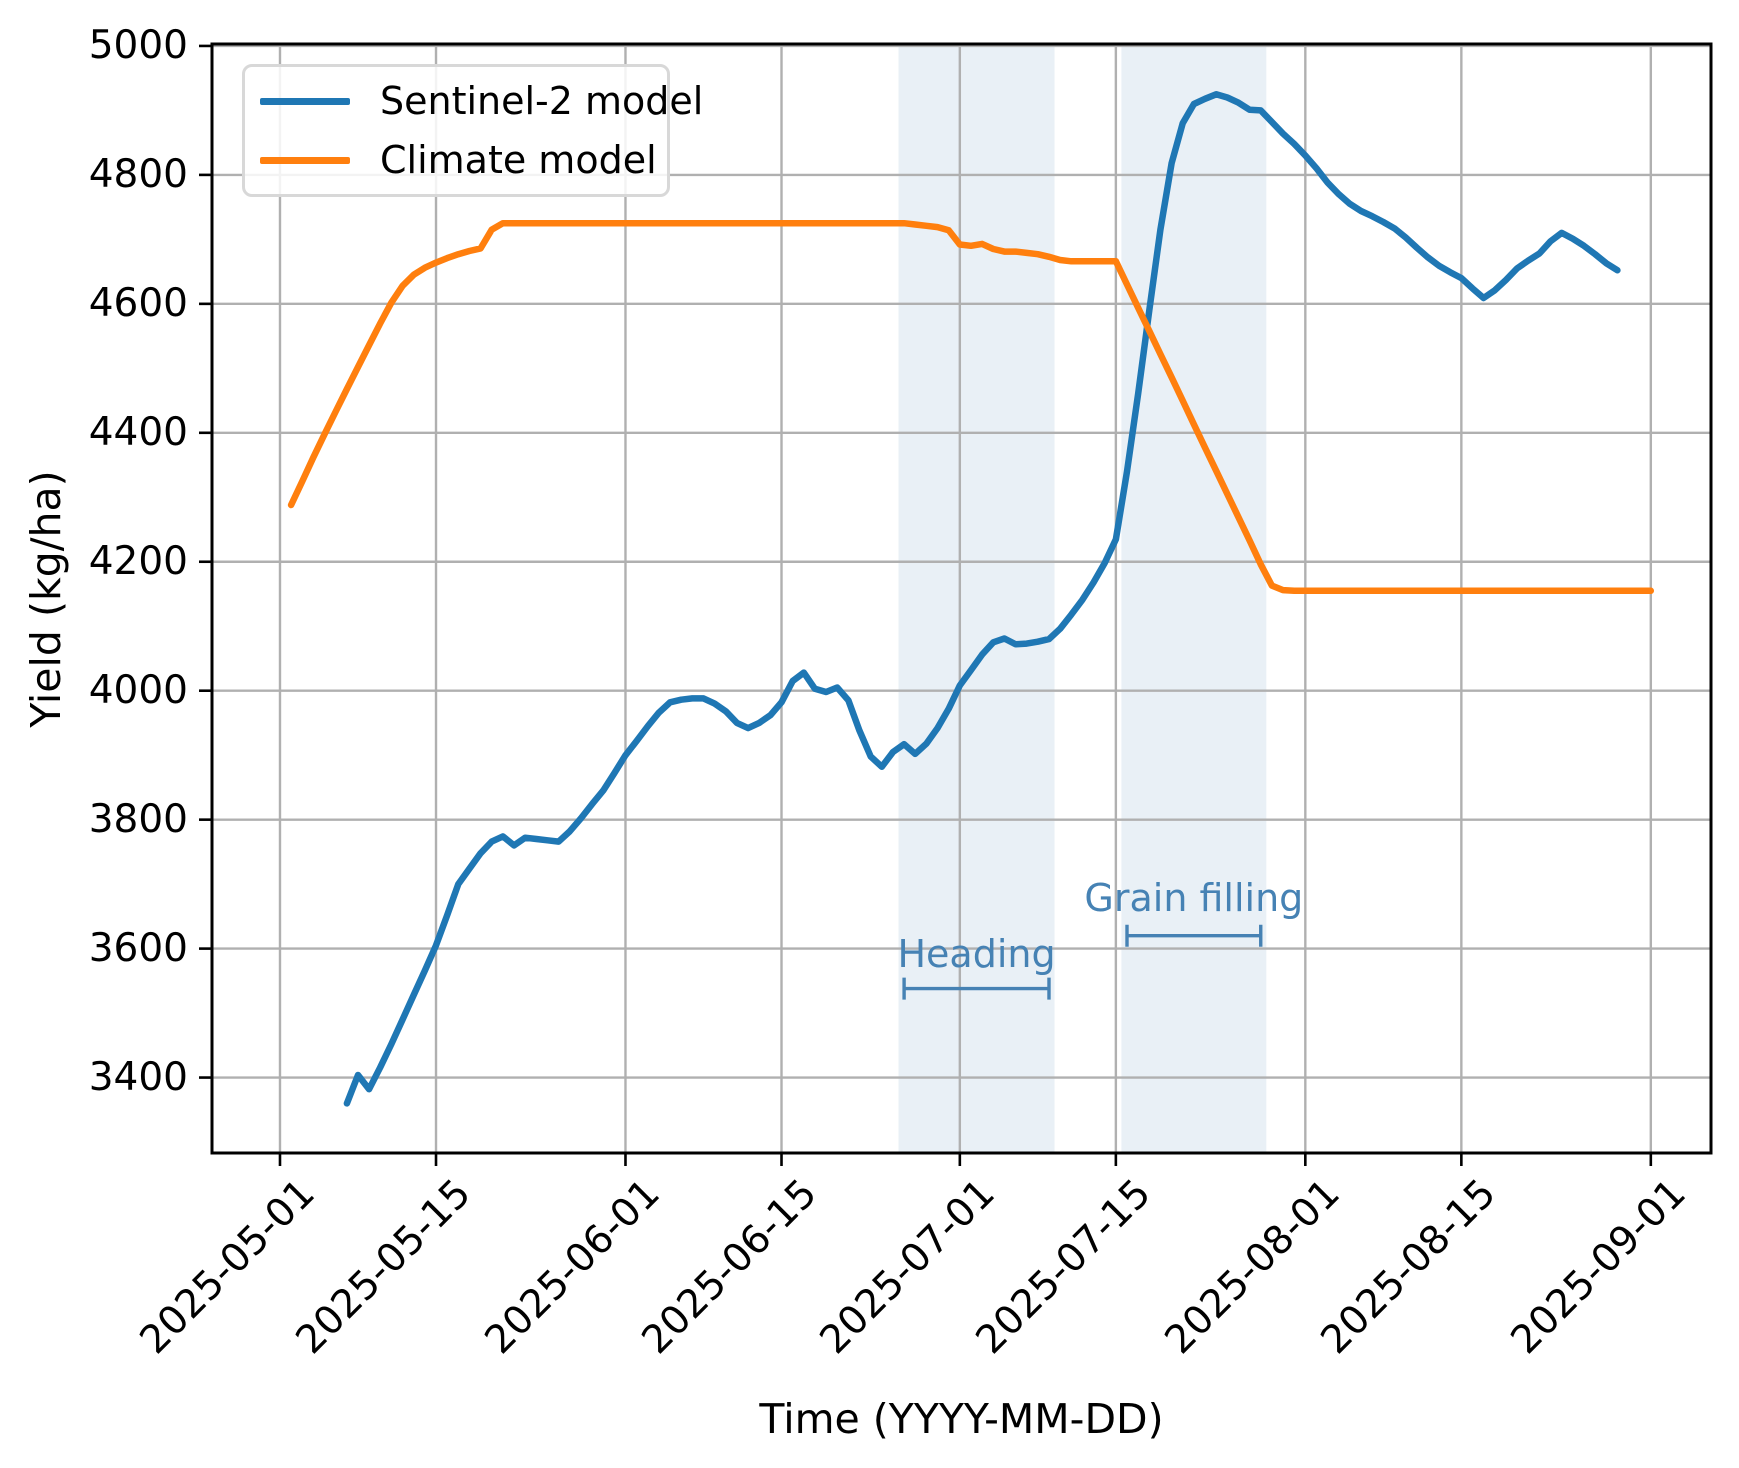 The width and height of the screenshot is (1739, 1468). Describe the element at coordinates (472, 130) in the screenshot. I see `legend: Sentinel-2 model Climate model` at that location.